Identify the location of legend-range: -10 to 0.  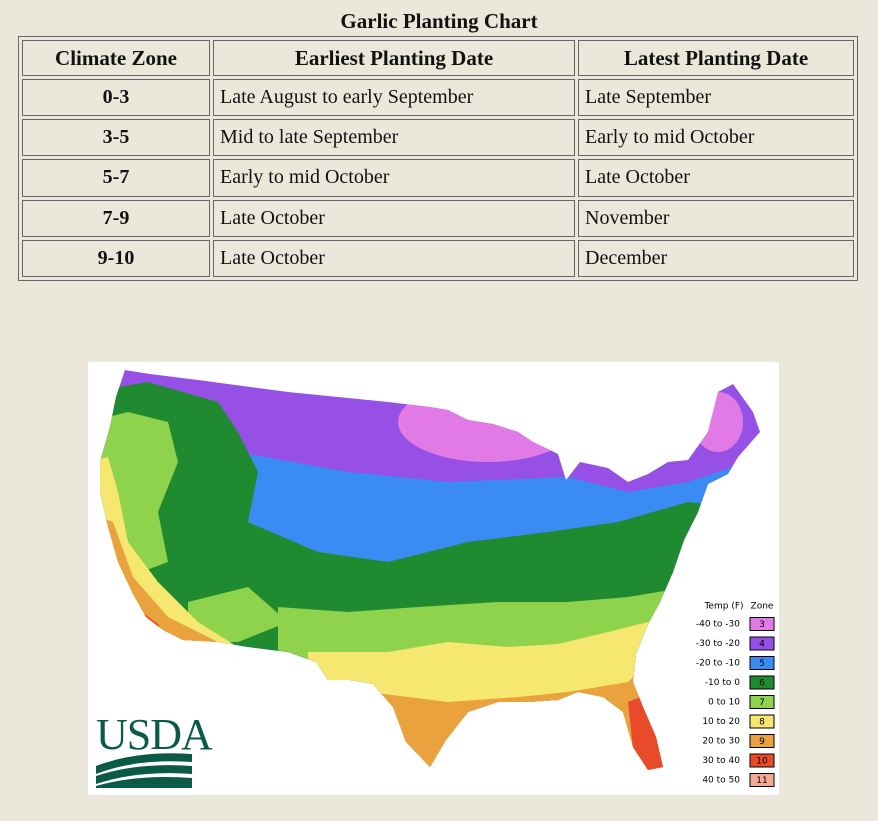
(722, 683).